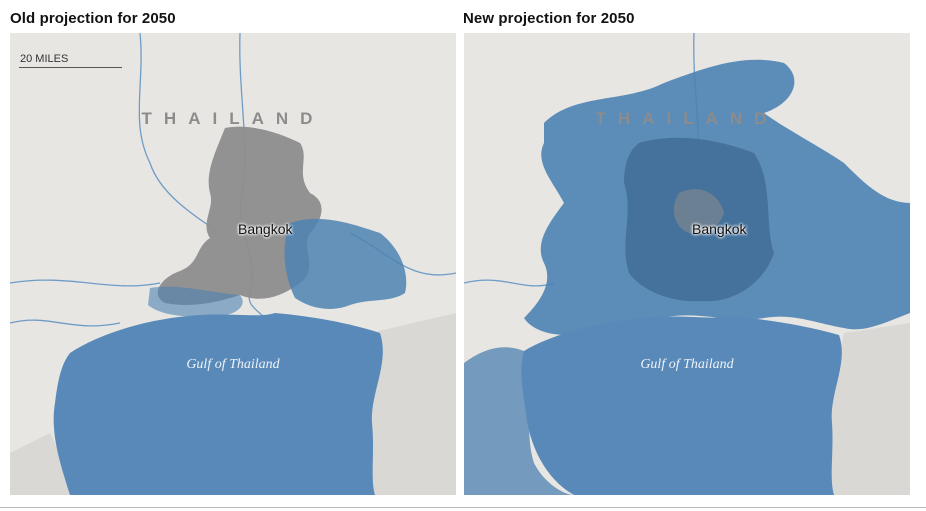  Describe the element at coordinates (93, 18) in the screenshot. I see `left-panel-title: Old projection for 2050` at that location.